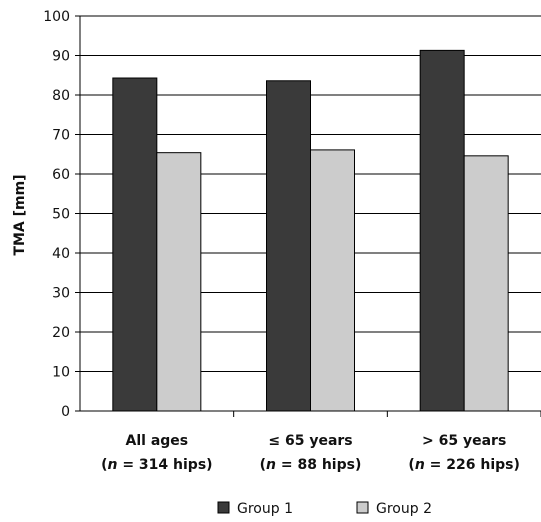 The image size is (541, 522). What do you see at coordinates (324, 509) in the screenshot?
I see `legend: Group 1 Group 2` at bounding box center [324, 509].